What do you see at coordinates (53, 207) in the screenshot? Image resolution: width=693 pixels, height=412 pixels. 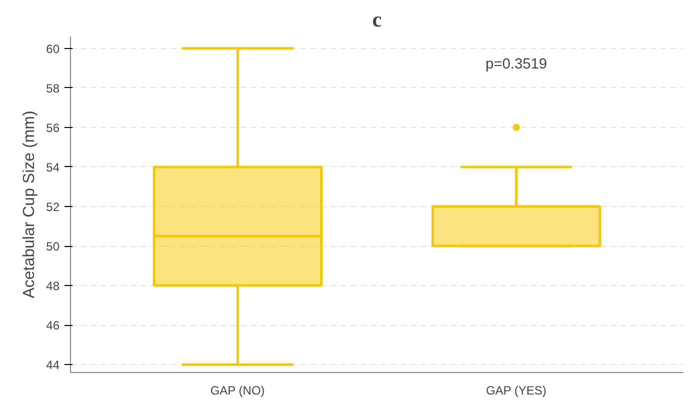 I see `y-tick-label: 52` at bounding box center [53, 207].